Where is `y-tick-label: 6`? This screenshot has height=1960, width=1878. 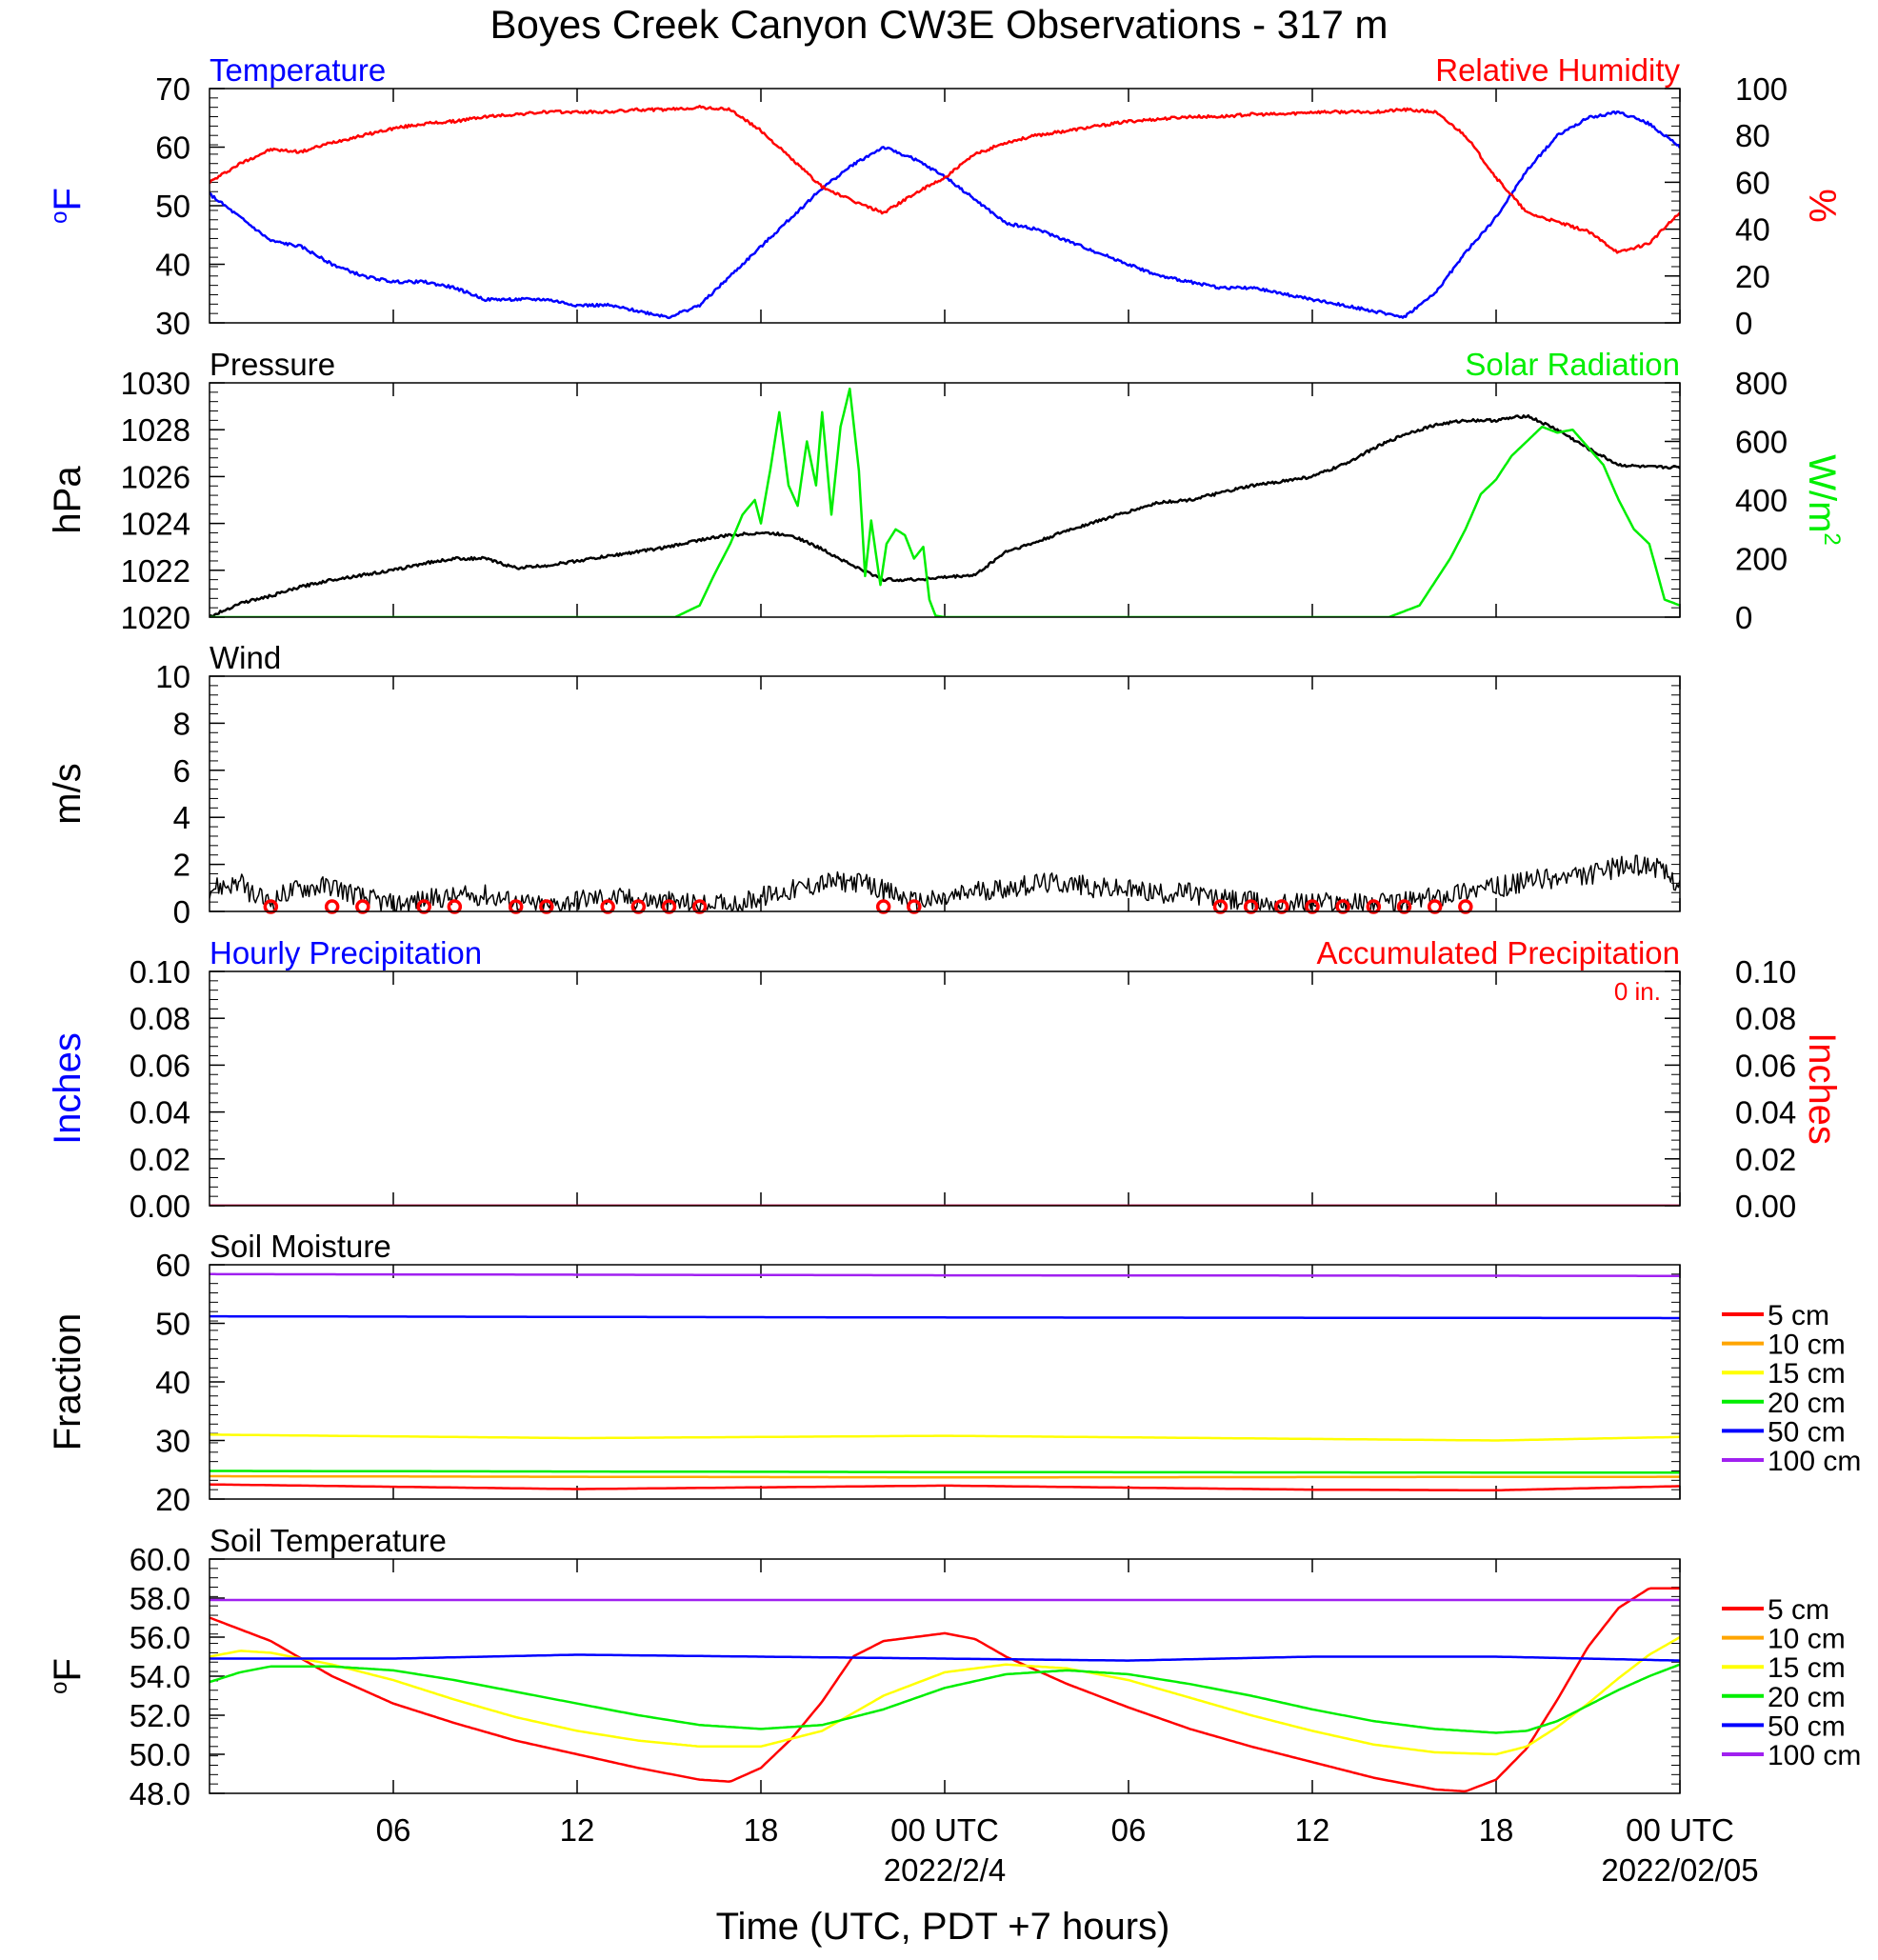 y-tick-label: 6 is located at coordinates (181, 771).